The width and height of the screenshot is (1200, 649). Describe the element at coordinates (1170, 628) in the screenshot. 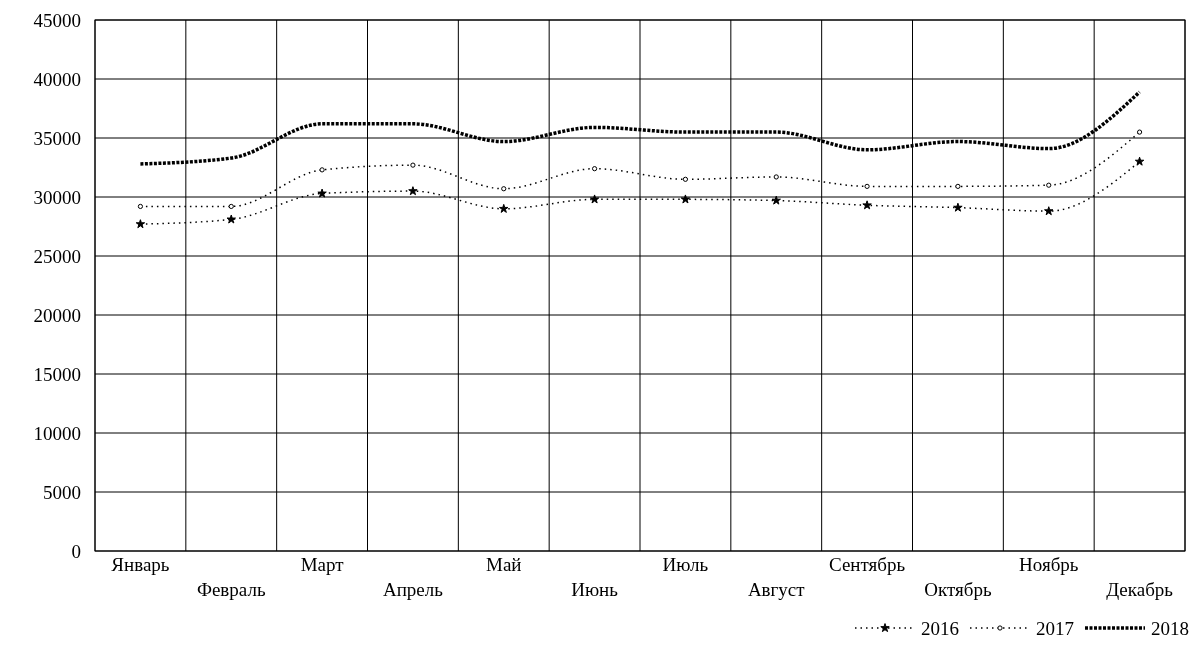

I see `legend-label: 2018` at that location.